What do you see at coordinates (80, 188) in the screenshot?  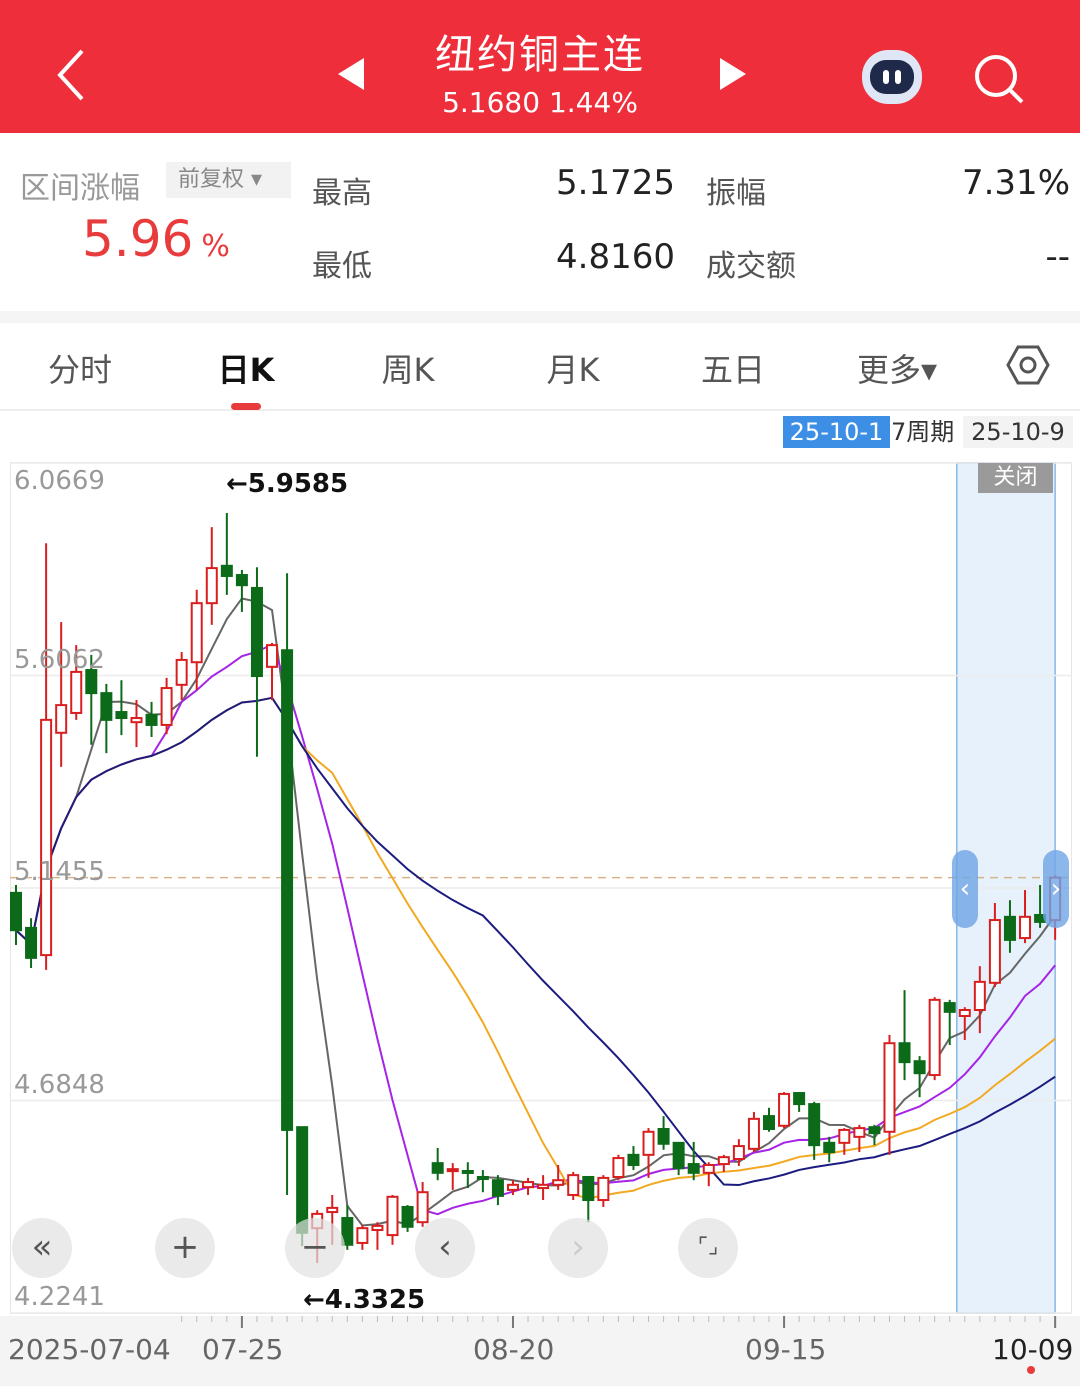 I see `range-change-label: 区间涨幅` at bounding box center [80, 188].